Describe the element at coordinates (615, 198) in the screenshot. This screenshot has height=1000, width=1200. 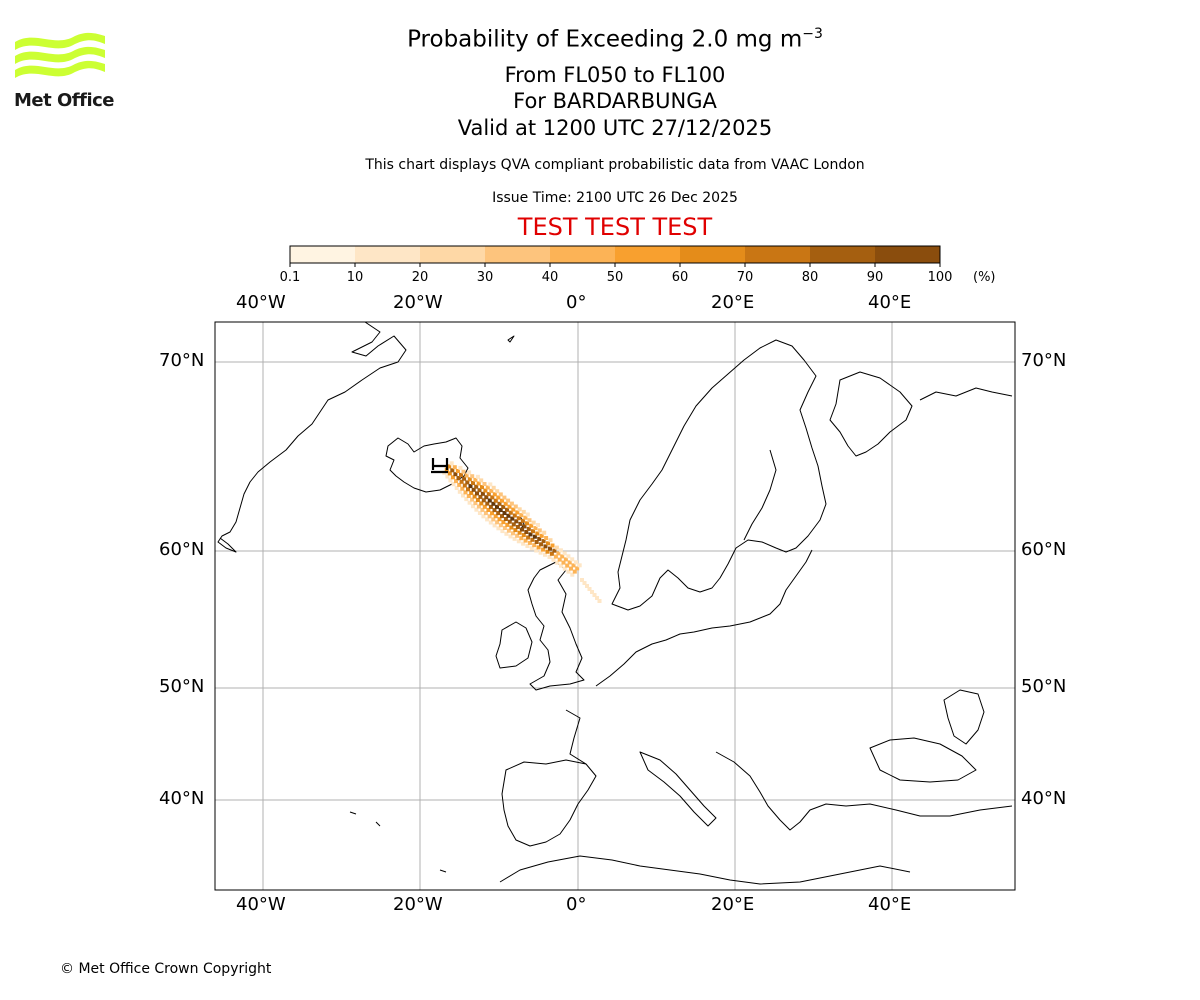
I see `issue-time: Issue Time: 2100 UTC 26 Dec 2025` at that location.